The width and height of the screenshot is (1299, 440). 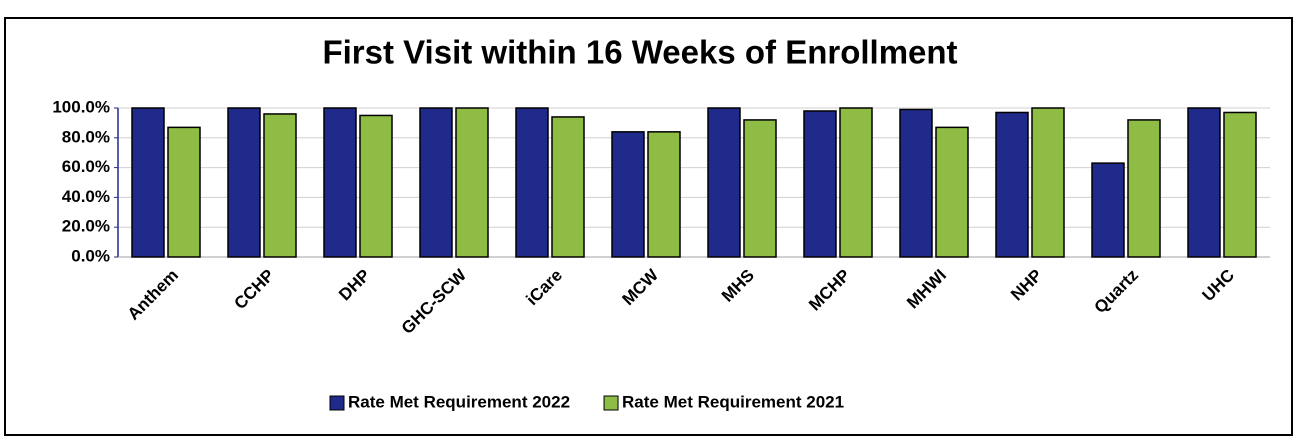 What do you see at coordinates (86, 166) in the screenshot?
I see `y-tick-label: 60.0%` at bounding box center [86, 166].